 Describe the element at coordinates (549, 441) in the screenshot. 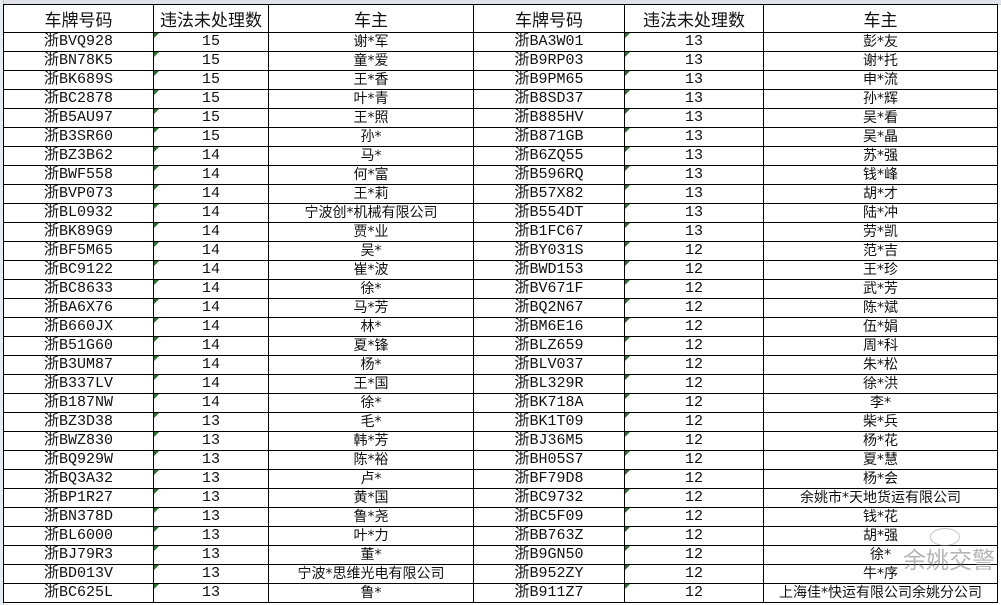

I see `plate-cell: 浙BJ36M5` at that location.